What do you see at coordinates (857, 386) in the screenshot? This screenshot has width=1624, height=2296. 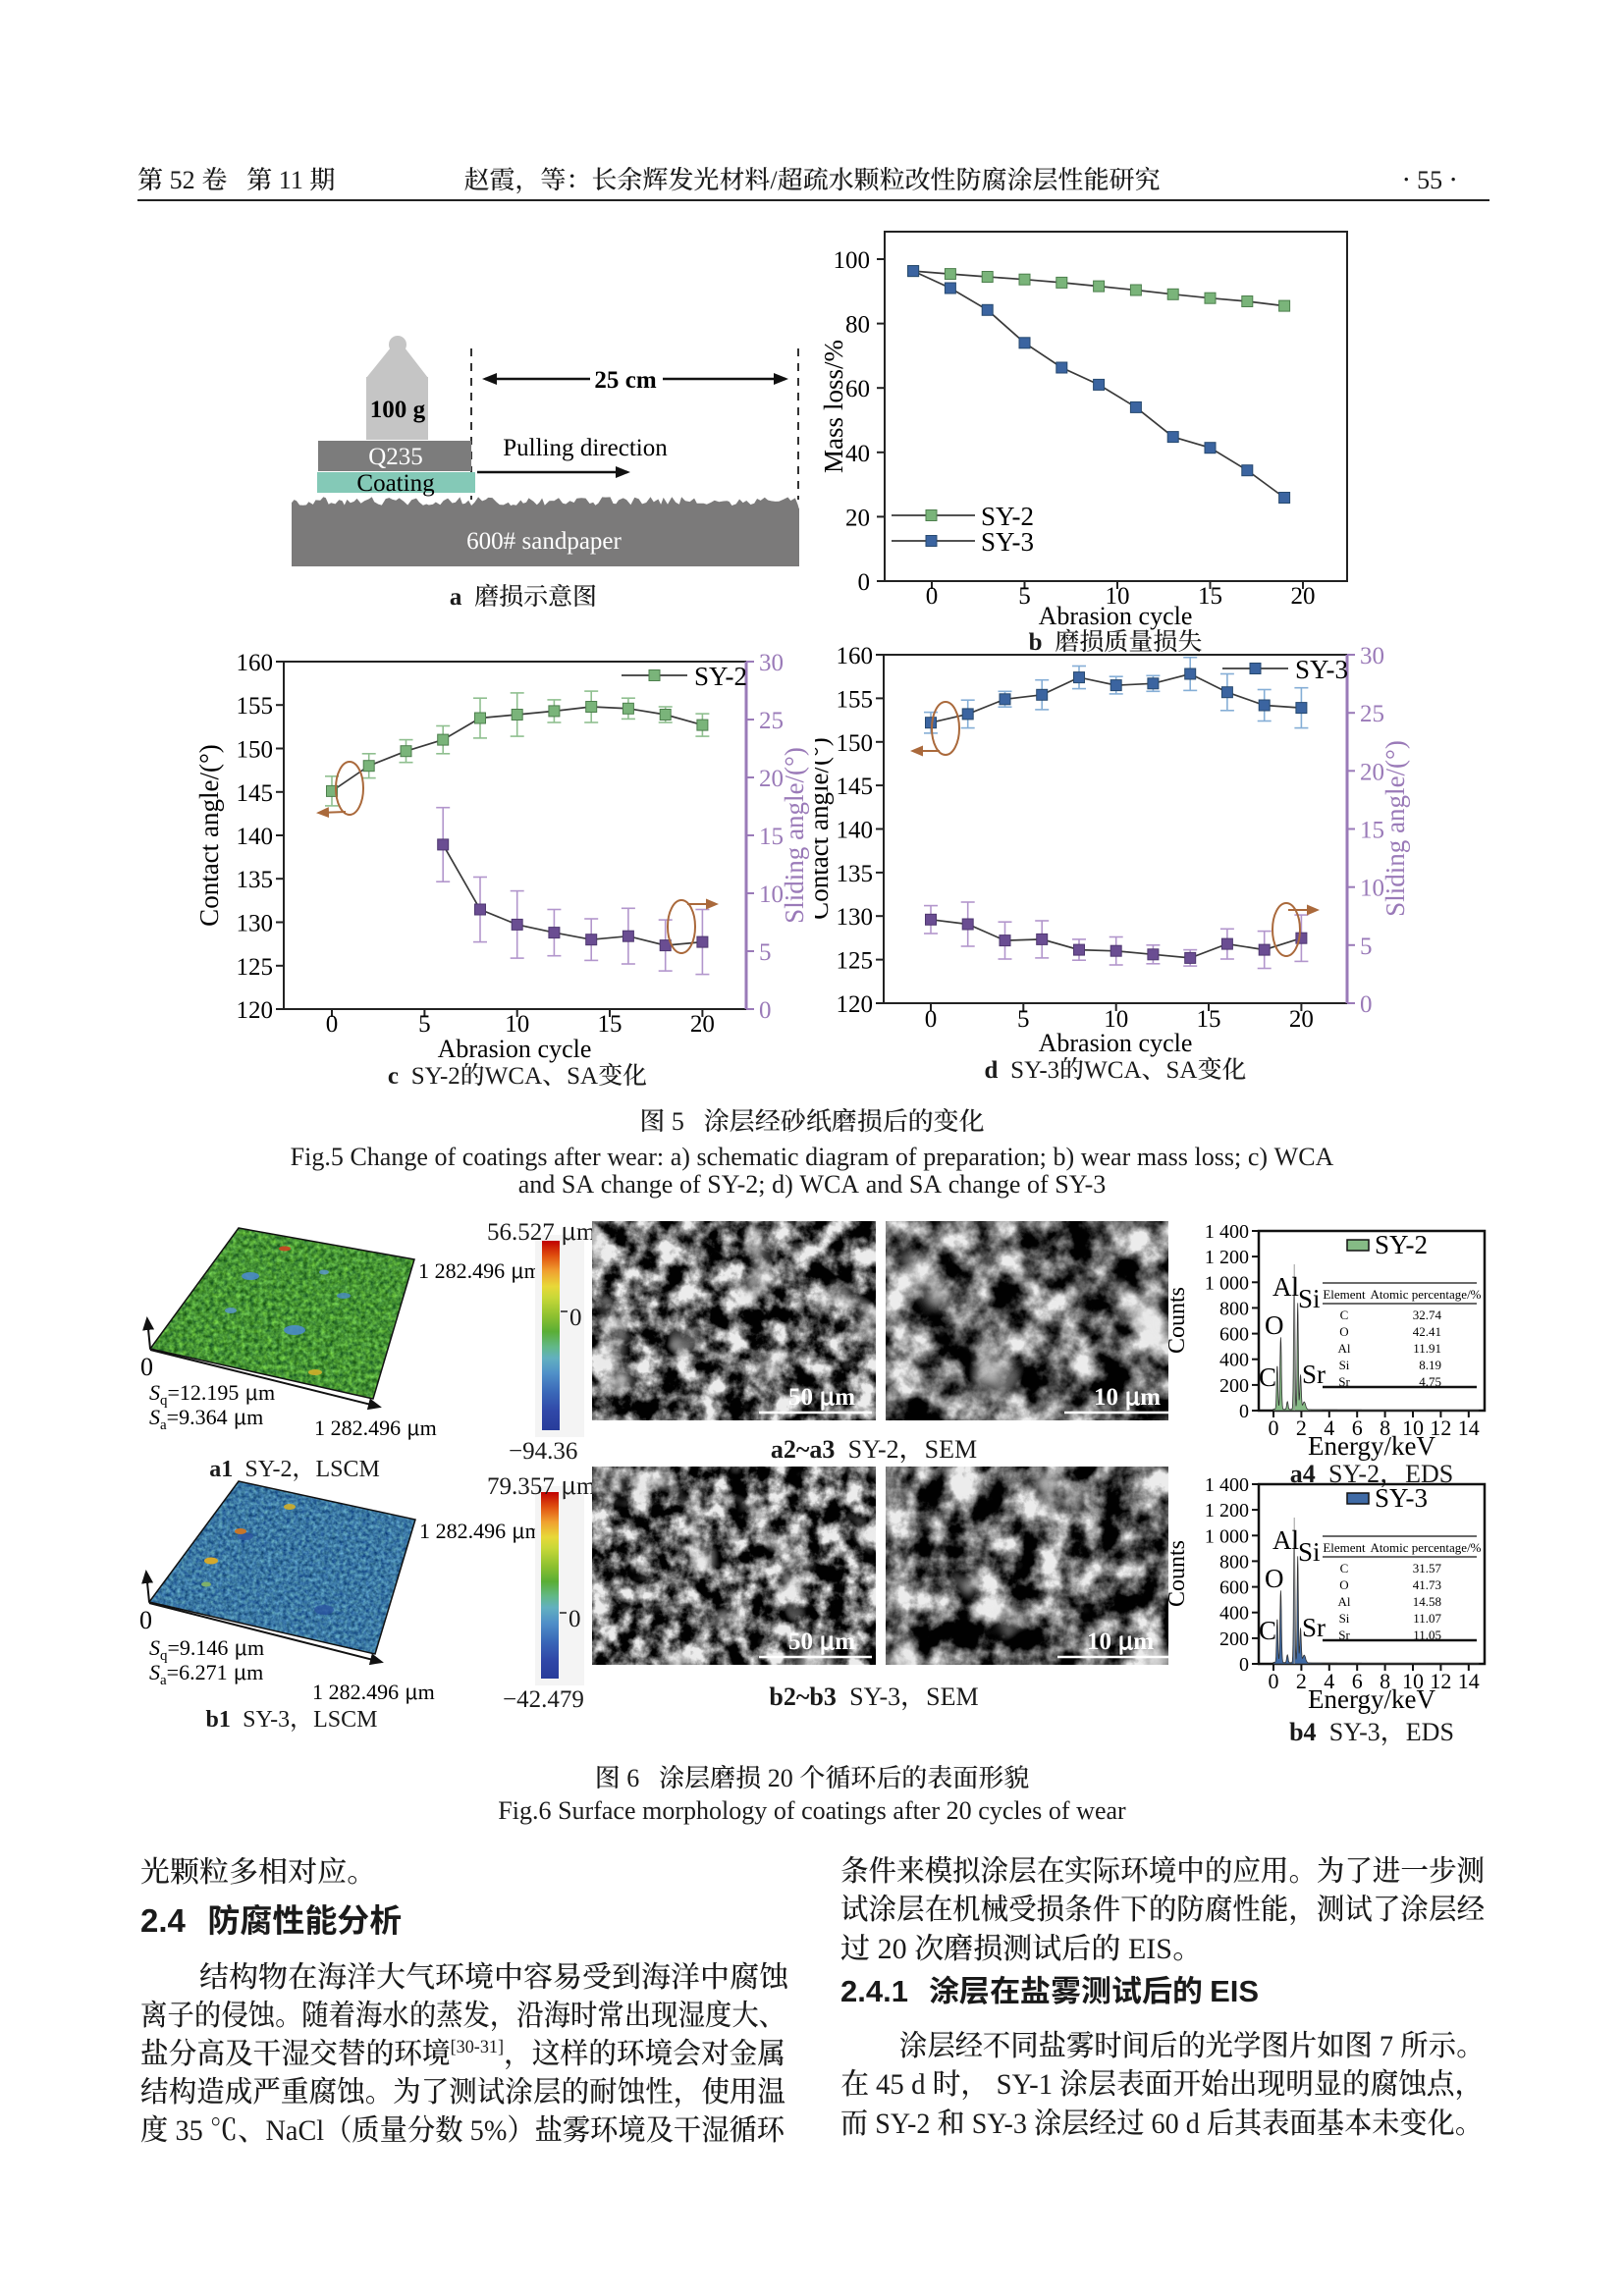 I see `svg-text: 60` at bounding box center [857, 386].